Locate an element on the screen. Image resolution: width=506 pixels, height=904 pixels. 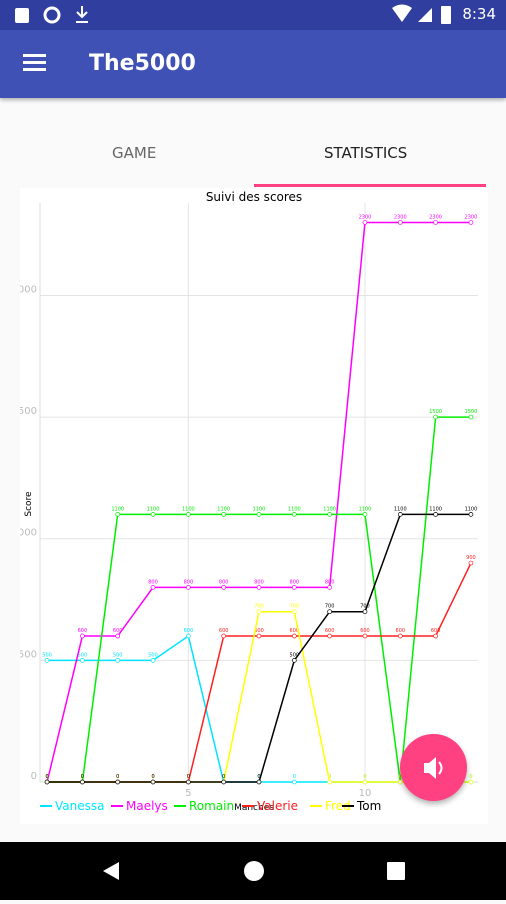
y-axis-label: Score is located at coordinates (29, 504).